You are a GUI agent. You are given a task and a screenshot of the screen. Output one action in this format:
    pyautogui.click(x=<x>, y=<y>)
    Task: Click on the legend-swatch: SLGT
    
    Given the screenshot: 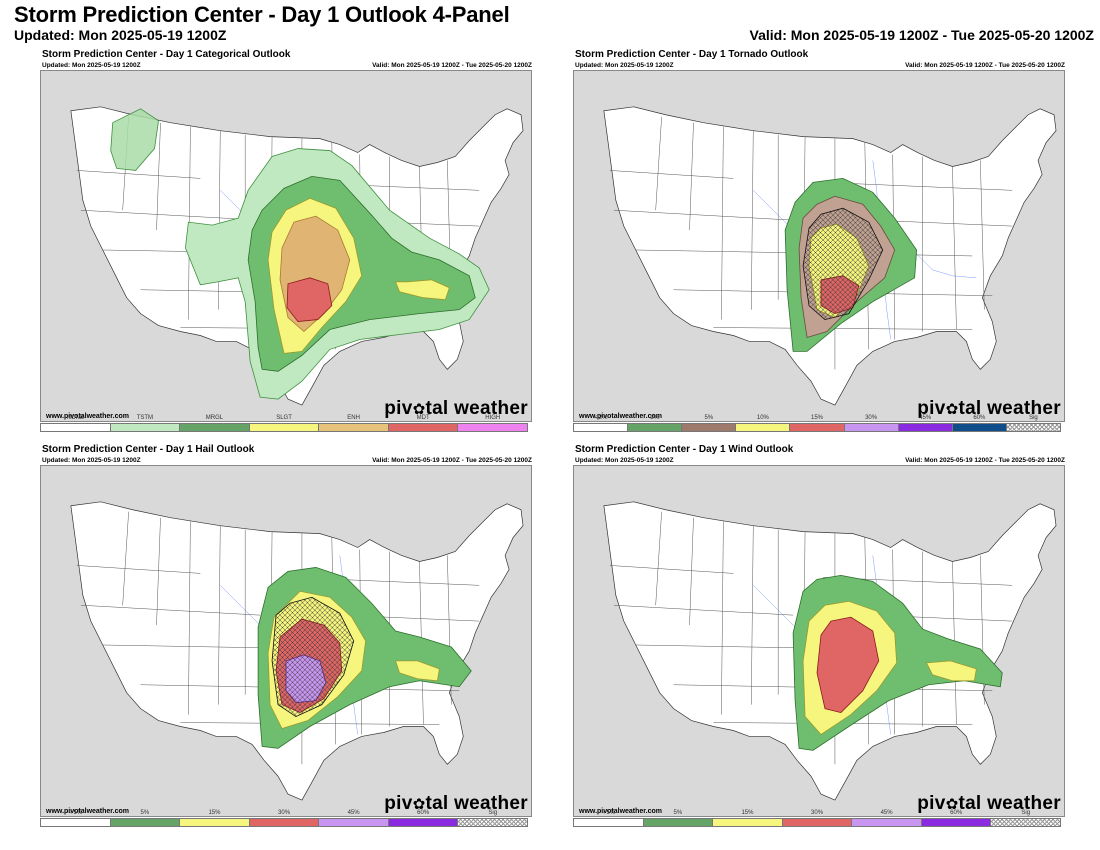 What is the action you would take?
    pyautogui.click(x=284, y=423)
    